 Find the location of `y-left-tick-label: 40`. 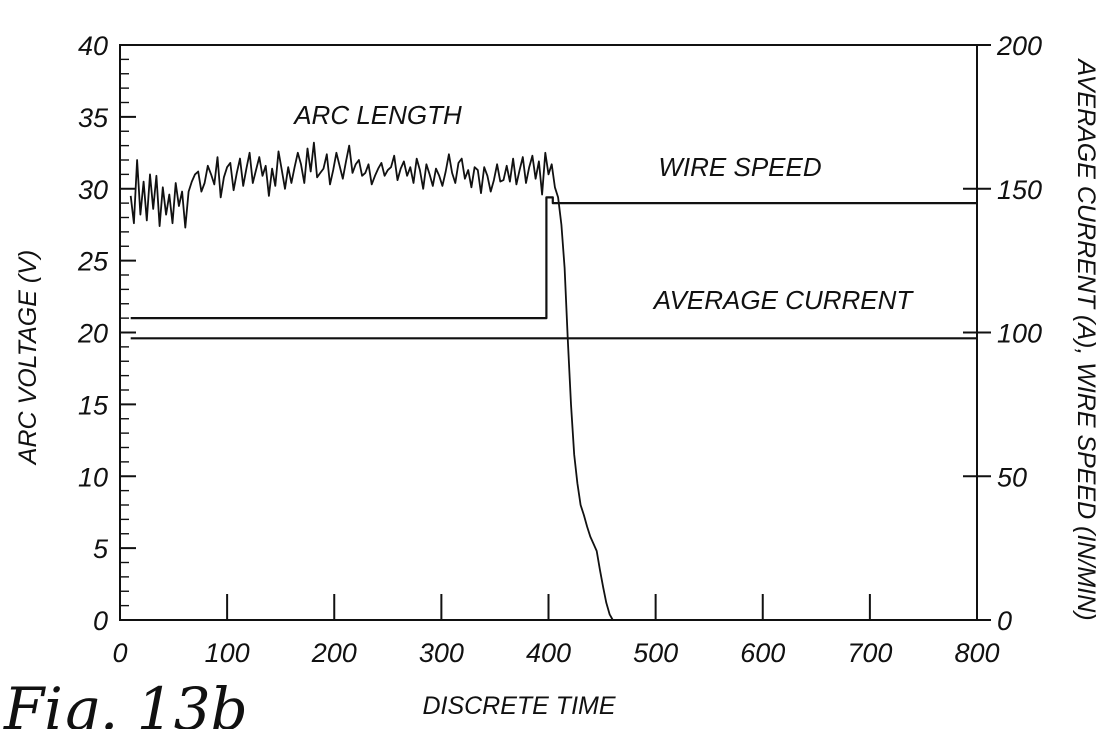

y-left-tick-label: 40 is located at coordinates (93, 46).